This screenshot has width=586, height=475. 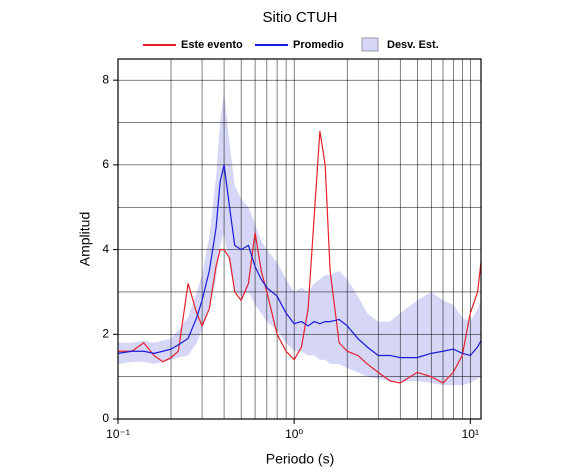 What do you see at coordinates (413, 45) in the screenshot?
I see `legend-label: Desv. Est.` at bounding box center [413, 45].